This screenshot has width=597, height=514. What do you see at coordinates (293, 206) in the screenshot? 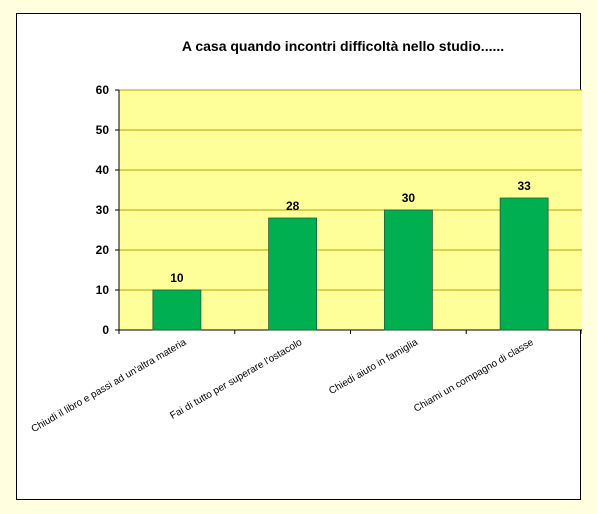
I see `bar-value-label: 28` at bounding box center [293, 206].